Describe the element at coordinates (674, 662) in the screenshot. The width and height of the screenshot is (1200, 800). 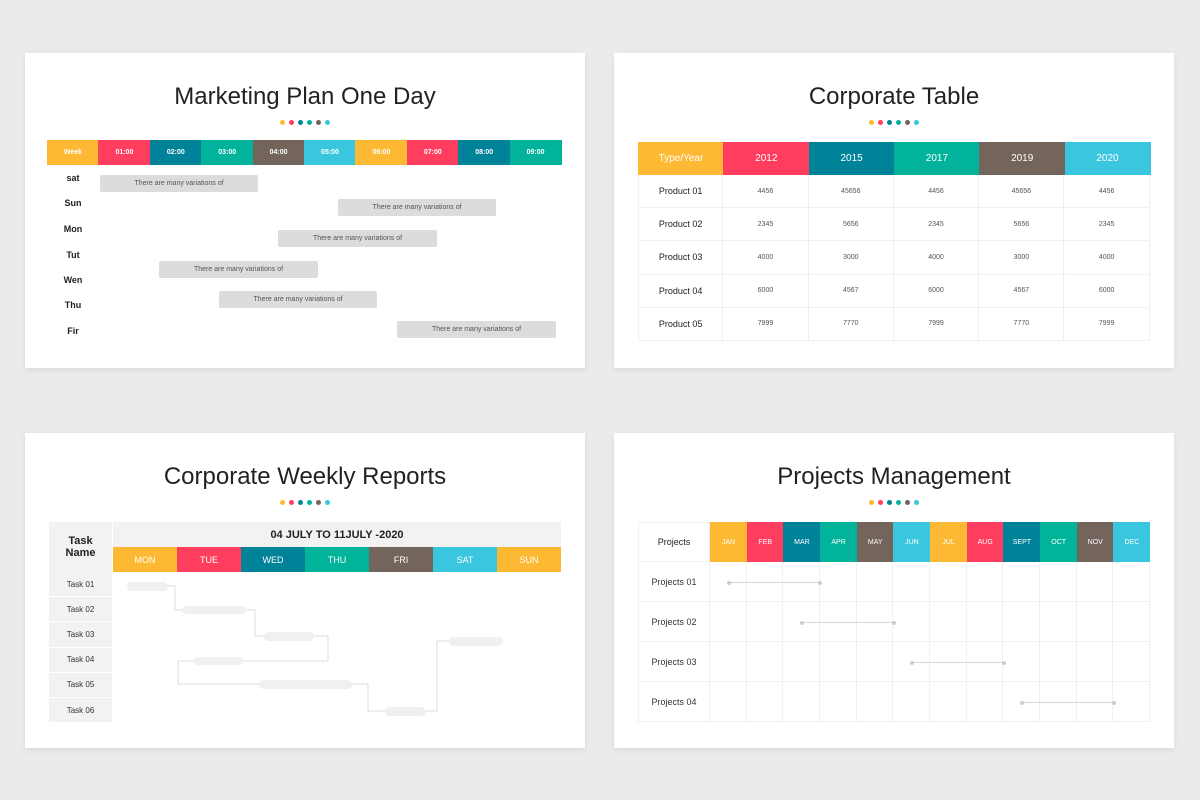
I see `project-label: Projects 03` at that location.